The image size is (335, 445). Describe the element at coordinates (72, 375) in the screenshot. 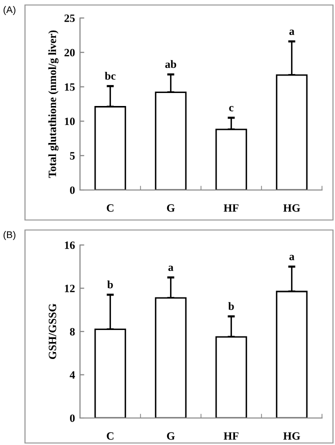

I see `y-tick-label: 4` at that location.